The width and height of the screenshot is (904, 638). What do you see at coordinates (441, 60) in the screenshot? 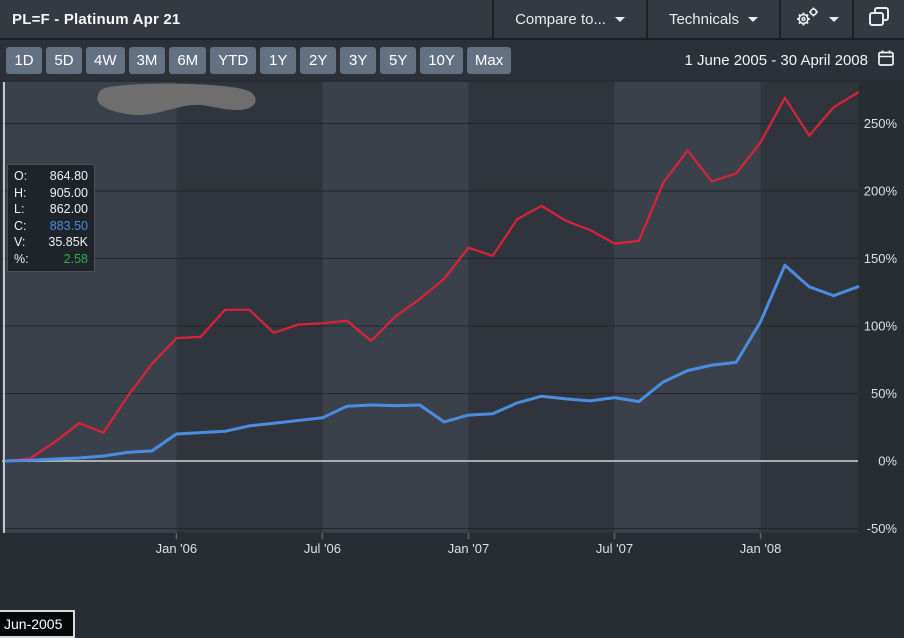
I see `range-button-10y: 10Y` at bounding box center [441, 60].